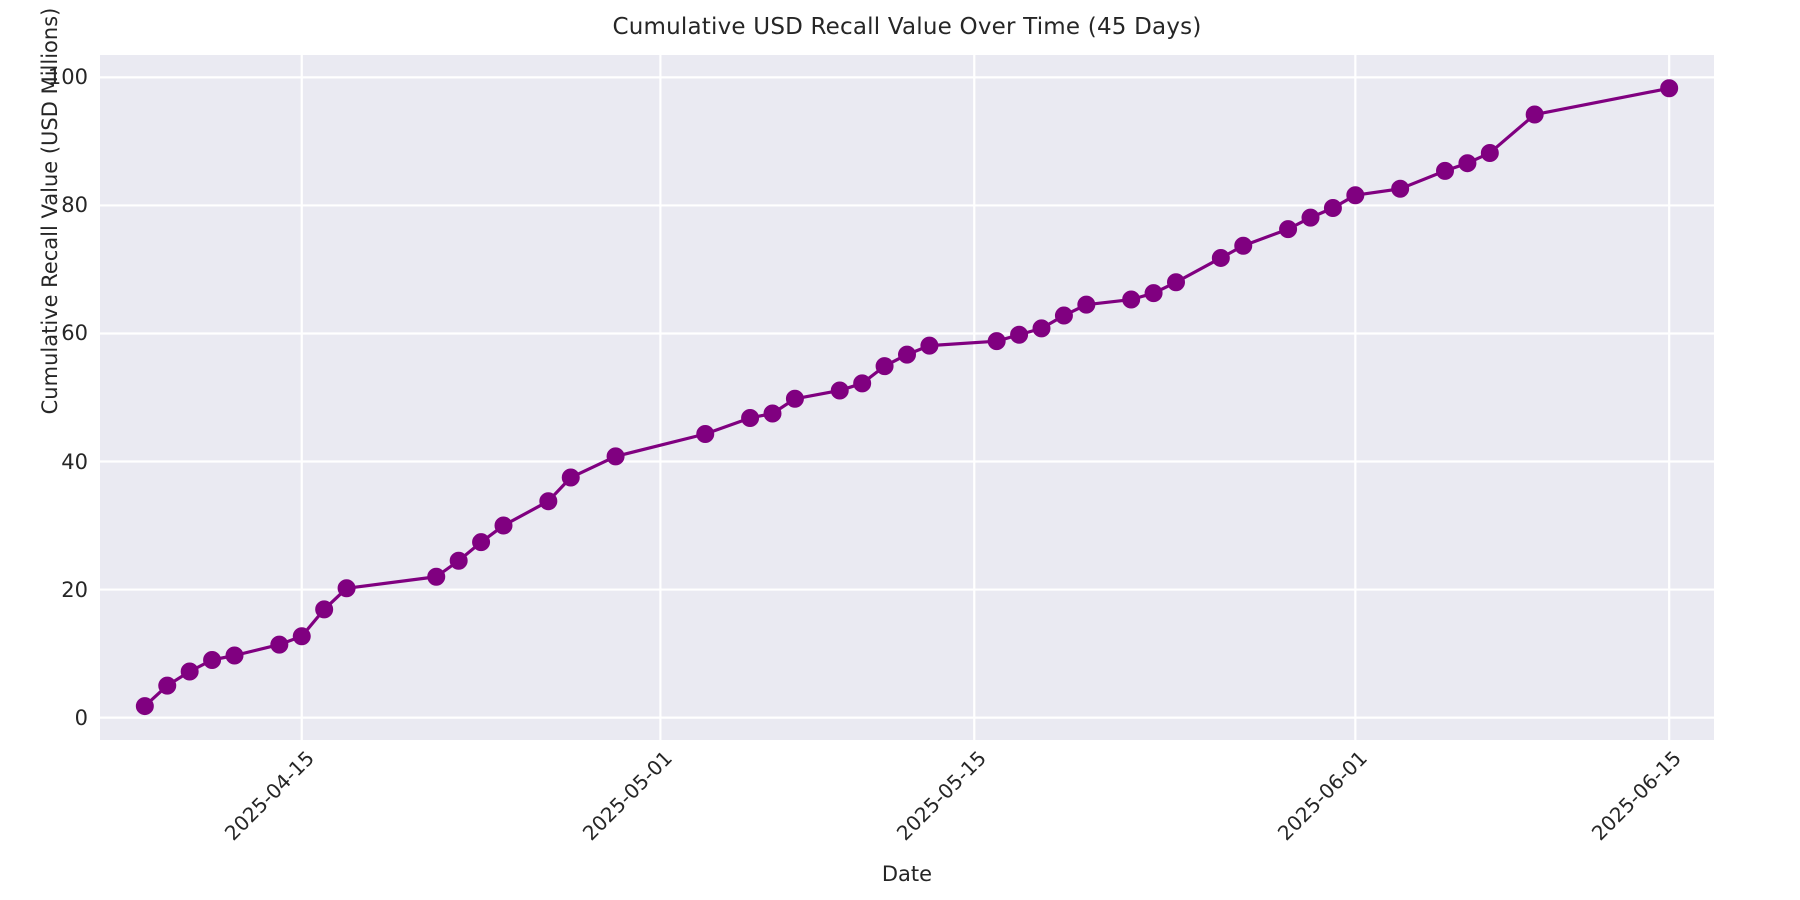 Image resolution: width=1800 pixels, height=900 pixels. What do you see at coordinates (81, 717) in the screenshot?
I see `y-axis-tick-label: 0` at bounding box center [81, 717].